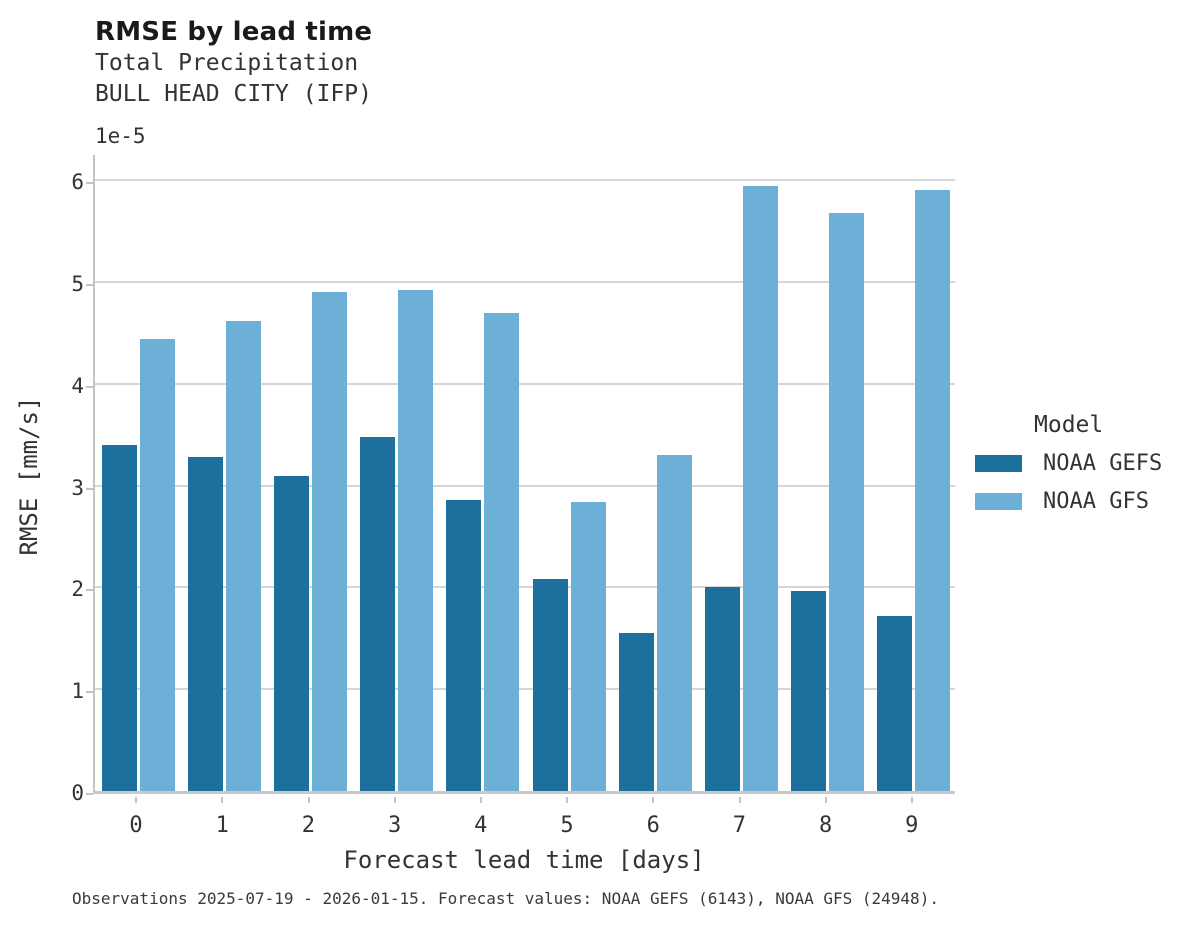 The image size is (1195, 926). Describe the element at coordinates (825, 825) in the screenshot. I see `x-tick-label-8: 8` at that location.